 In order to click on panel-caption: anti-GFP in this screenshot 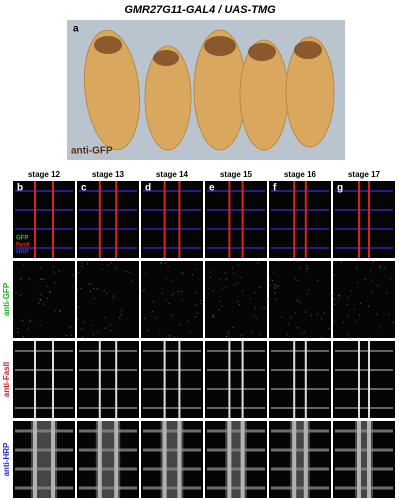, I will do `click(92, 151)`.